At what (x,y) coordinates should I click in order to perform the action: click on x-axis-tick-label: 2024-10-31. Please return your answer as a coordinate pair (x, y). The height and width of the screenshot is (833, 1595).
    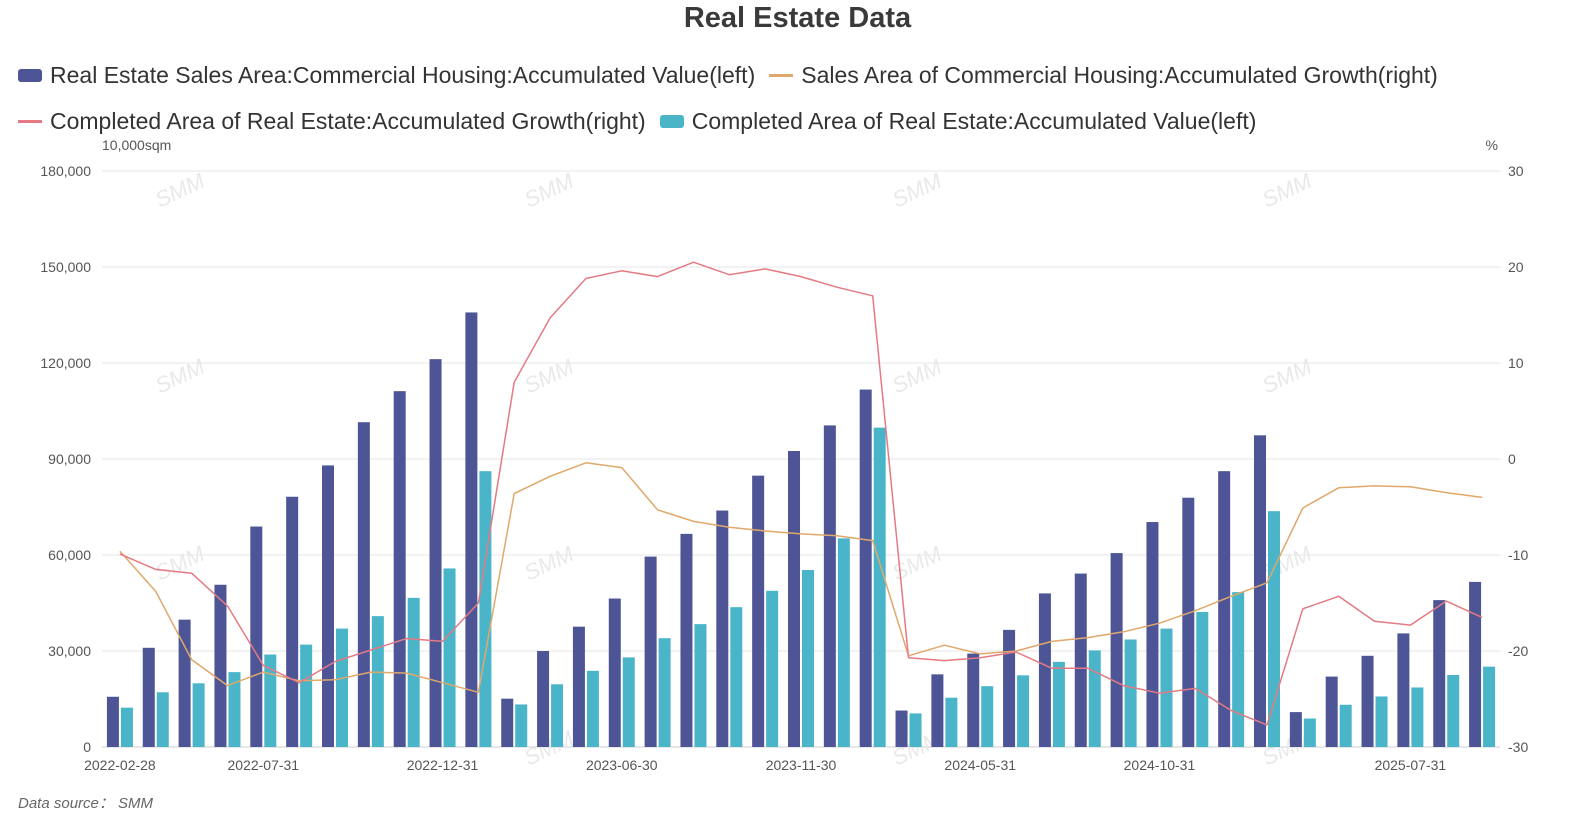
    Looking at the image, I should click on (1160, 765).